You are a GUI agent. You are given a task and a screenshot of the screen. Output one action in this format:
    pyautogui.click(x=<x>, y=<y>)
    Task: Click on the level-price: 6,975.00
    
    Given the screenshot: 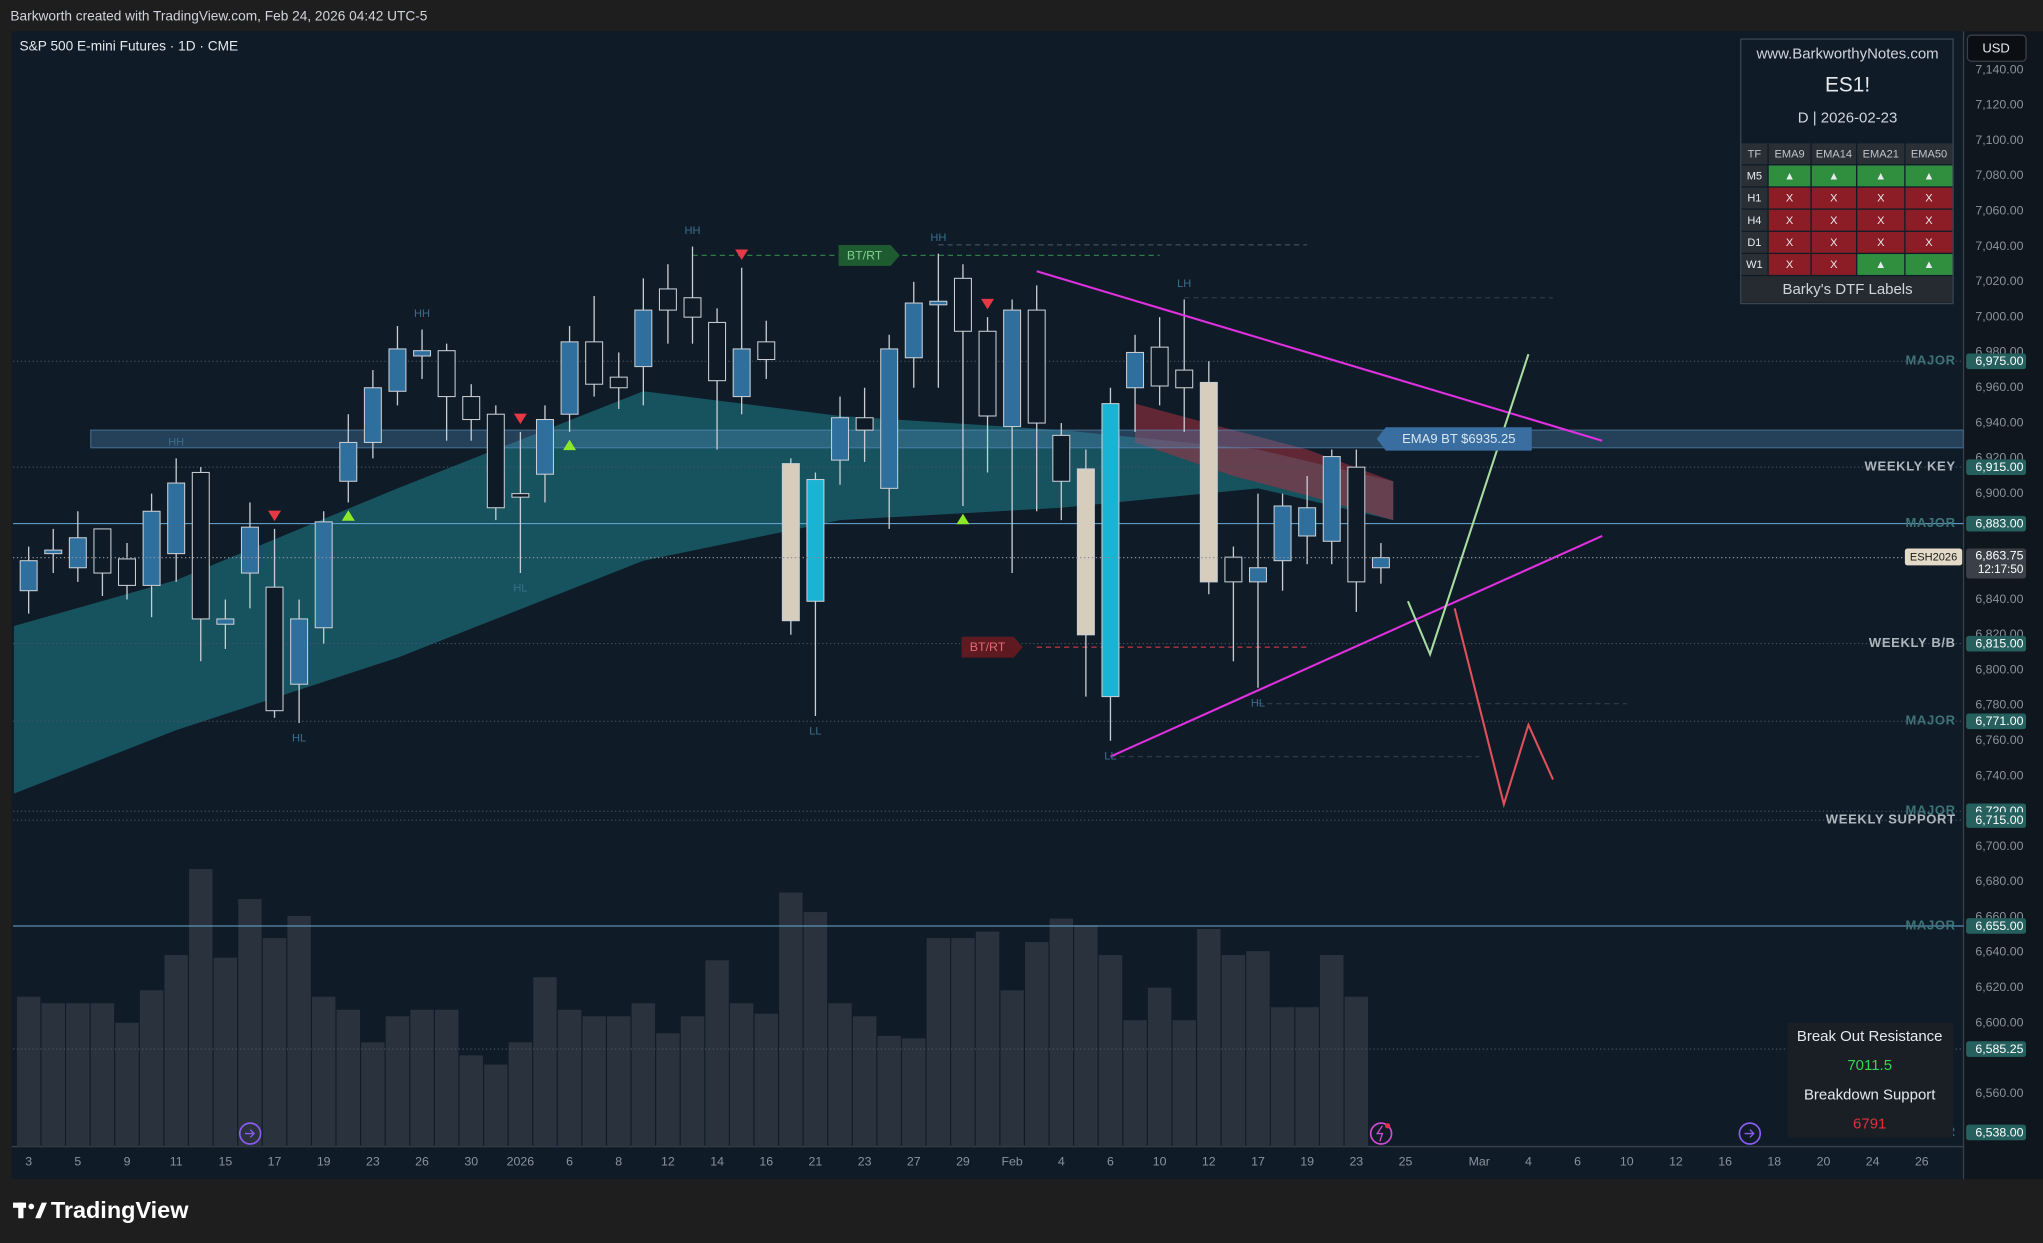 What is the action you would take?
    pyautogui.click(x=1999, y=361)
    